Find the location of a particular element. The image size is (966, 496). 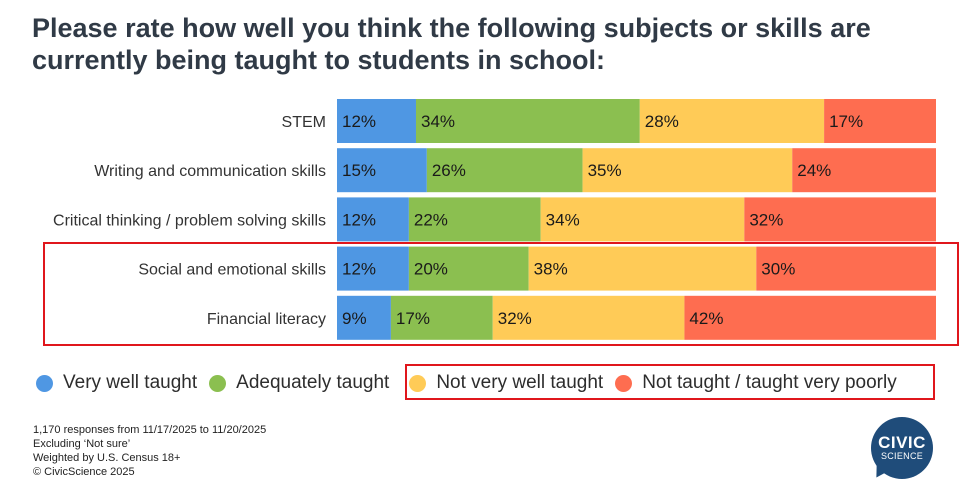

legend-label: Very well taught is located at coordinates (130, 382).